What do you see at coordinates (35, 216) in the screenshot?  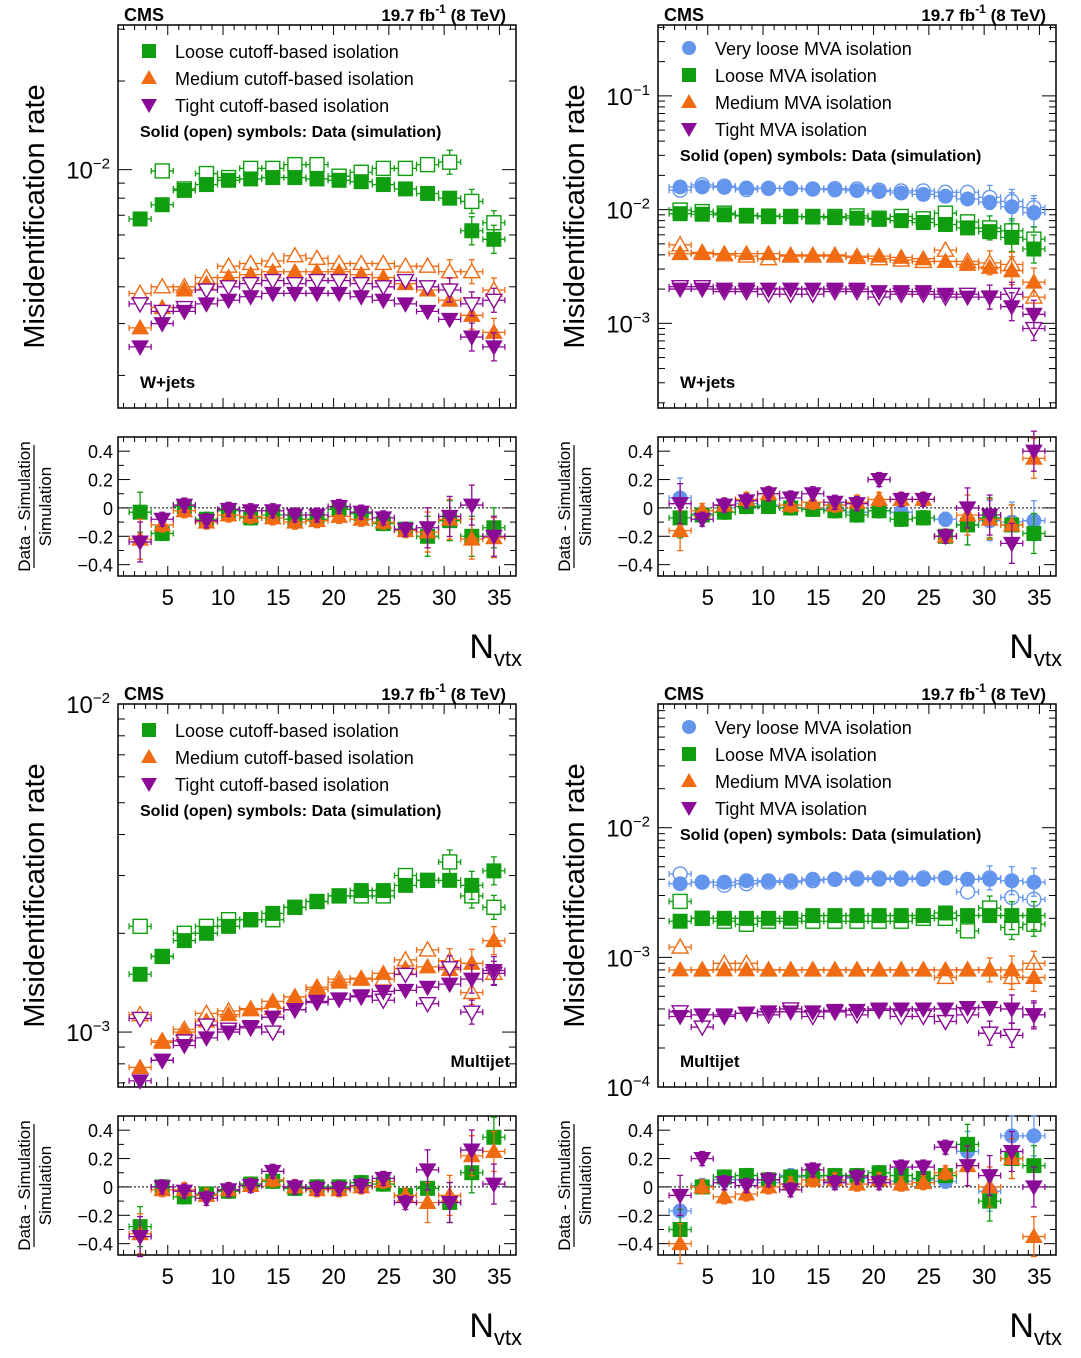 I see `chart0-y-axis-title: Misidentification rate` at bounding box center [35, 216].